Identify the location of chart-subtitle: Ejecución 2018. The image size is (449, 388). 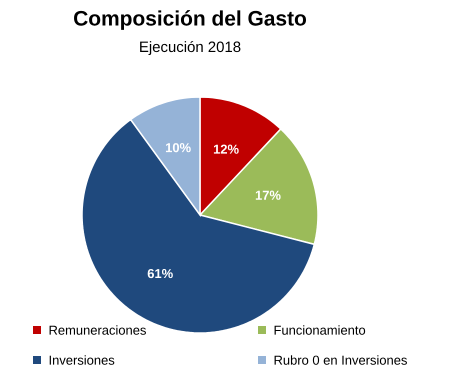
(190, 48).